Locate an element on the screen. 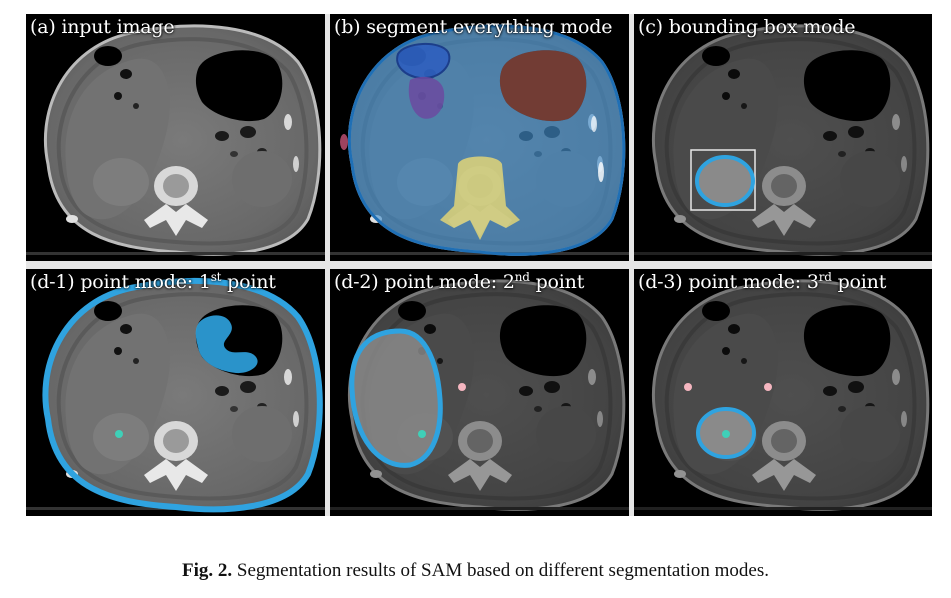 This screenshot has width=951, height=598. panel-label: (d-1) point mode: 1st point is located at coordinates (153, 281).